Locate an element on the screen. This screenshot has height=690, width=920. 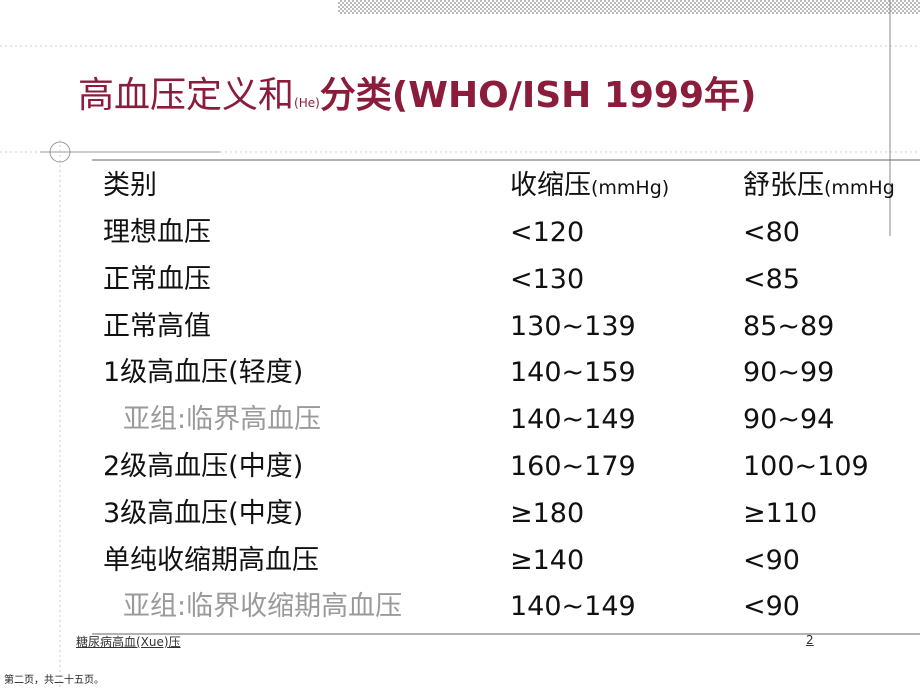
table-cell: 160~179 is located at coordinates (573, 467).